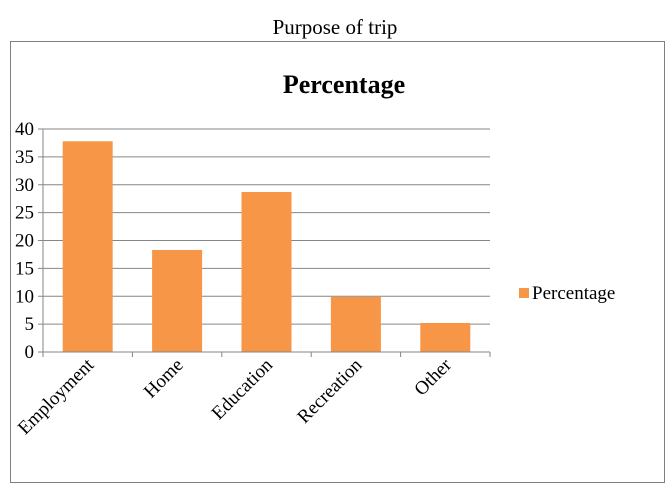 The width and height of the screenshot is (670, 485). I want to click on legend: Percentage, so click(567, 293).